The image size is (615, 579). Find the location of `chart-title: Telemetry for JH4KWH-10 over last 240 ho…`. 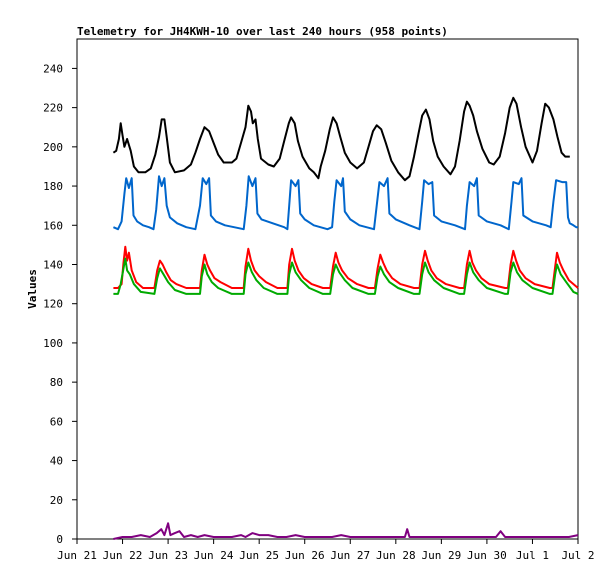

chart-title: Telemetry for JH4KWH-10 over last 240 ho… is located at coordinates (262, 31).